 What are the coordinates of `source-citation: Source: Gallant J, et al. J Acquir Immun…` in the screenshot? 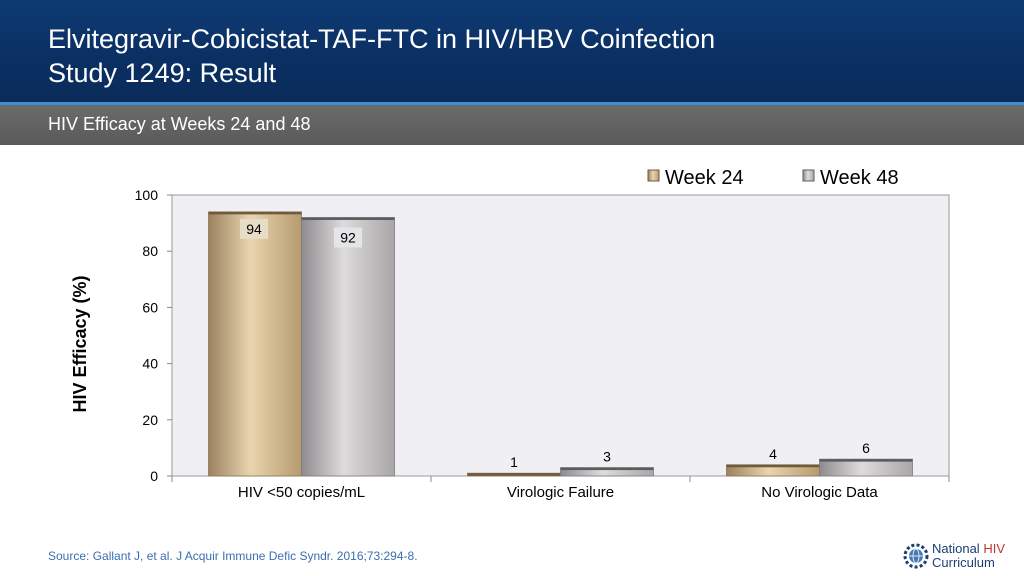 It's located at (233, 556).